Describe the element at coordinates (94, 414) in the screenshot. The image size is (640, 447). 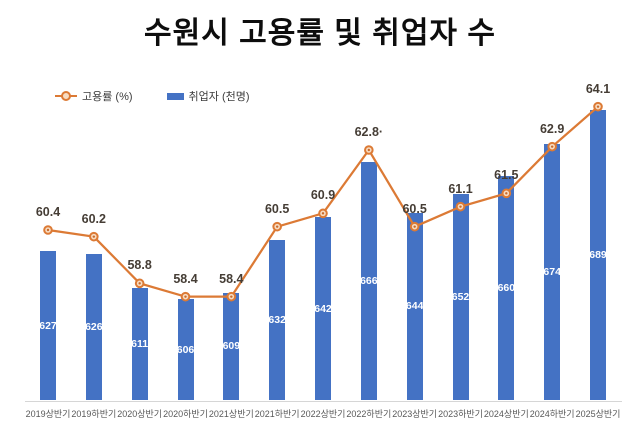
I see `x-axis-label: 2019하반기` at that location.